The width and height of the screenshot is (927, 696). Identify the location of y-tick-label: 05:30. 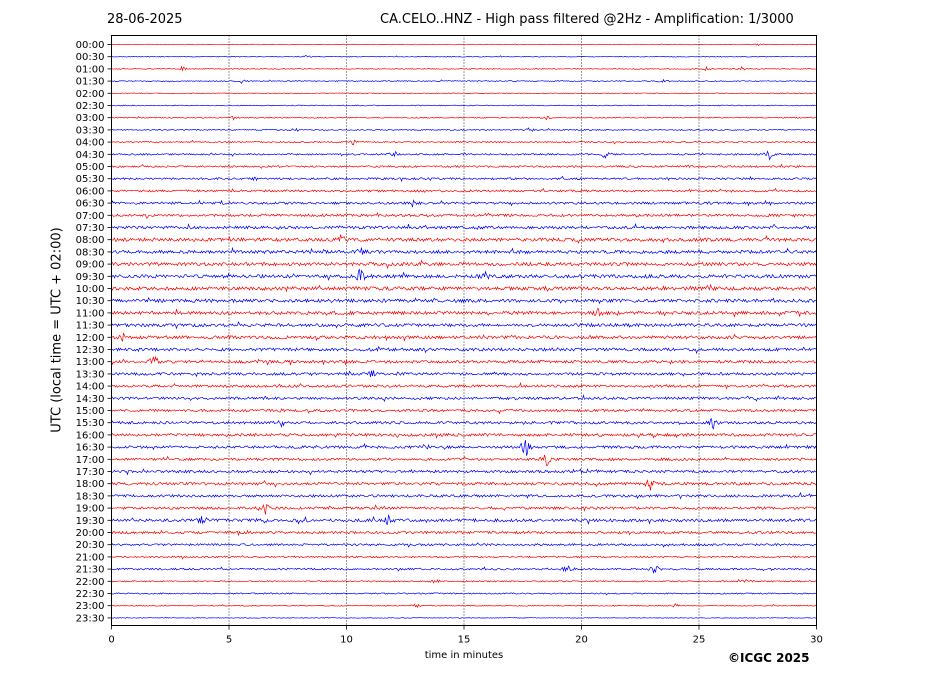
(90, 179).